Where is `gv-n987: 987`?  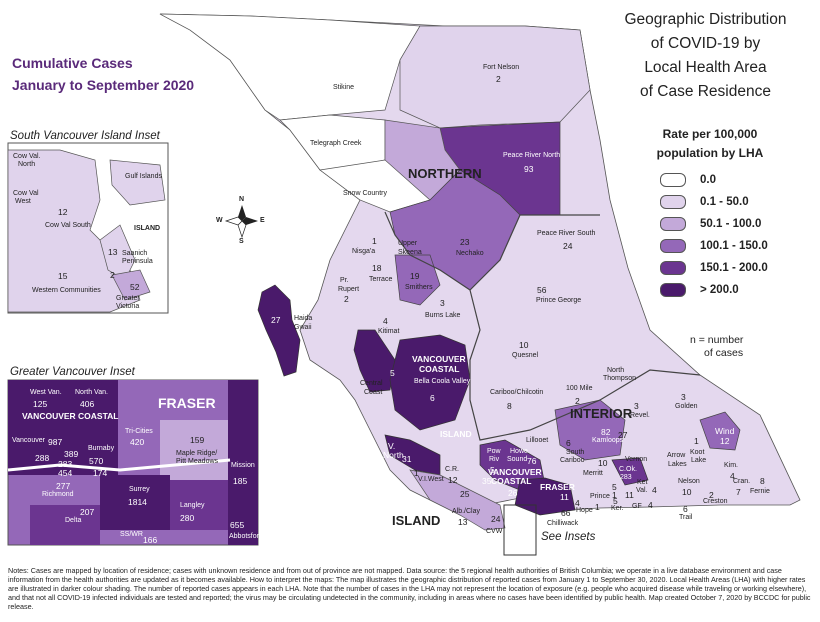
gv-n987: 987 is located at coordinates (55, 442).